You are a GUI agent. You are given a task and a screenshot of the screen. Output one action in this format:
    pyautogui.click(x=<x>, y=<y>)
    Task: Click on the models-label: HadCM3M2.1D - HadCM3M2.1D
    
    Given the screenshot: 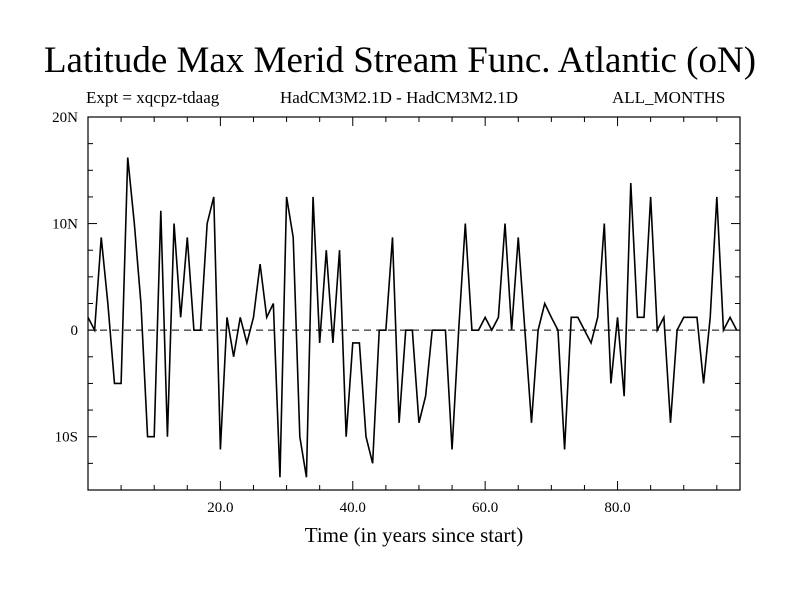 What is the action you would take?
    pyautogui.click(x=399, y=97)
    